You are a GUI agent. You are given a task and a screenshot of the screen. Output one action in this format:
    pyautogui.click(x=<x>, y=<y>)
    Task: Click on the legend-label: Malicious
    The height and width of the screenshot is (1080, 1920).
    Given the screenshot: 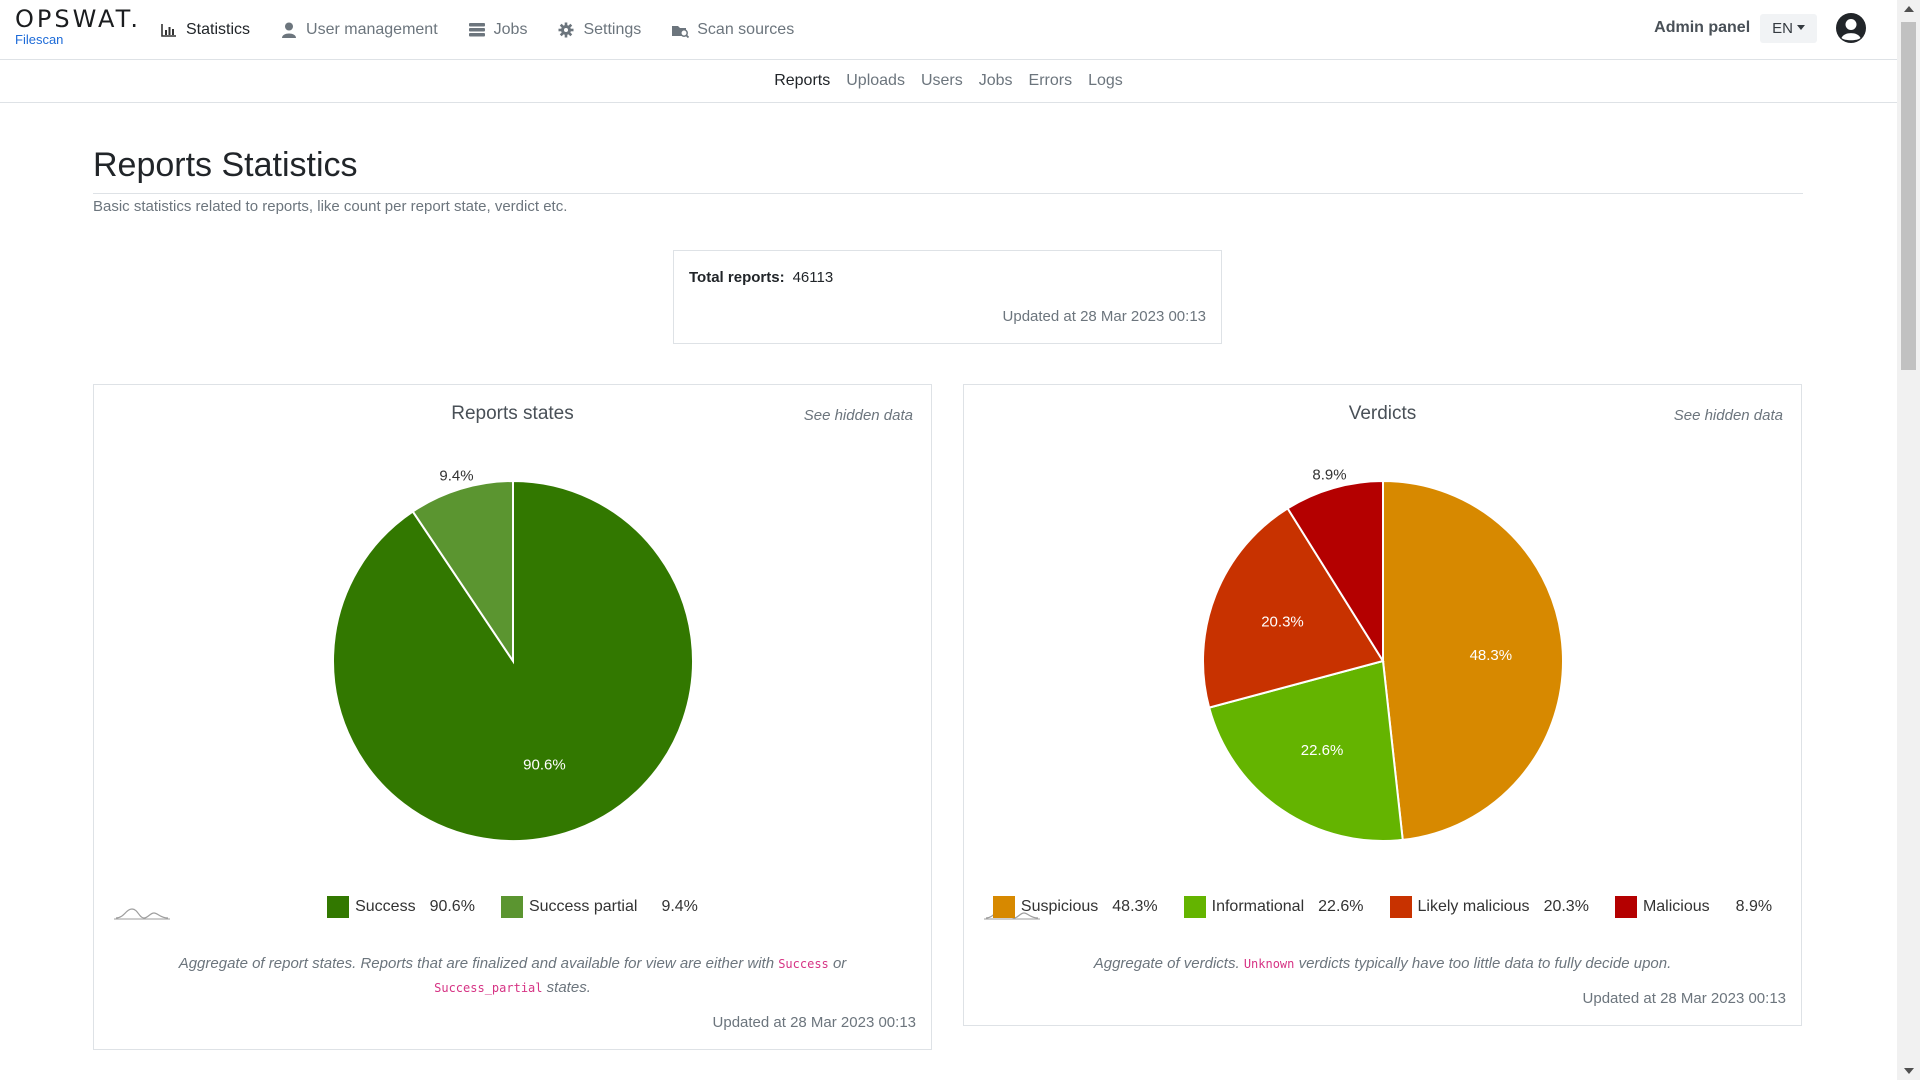 What is the action you would take?
    pyautogui.click(x=1676, y=906)
    